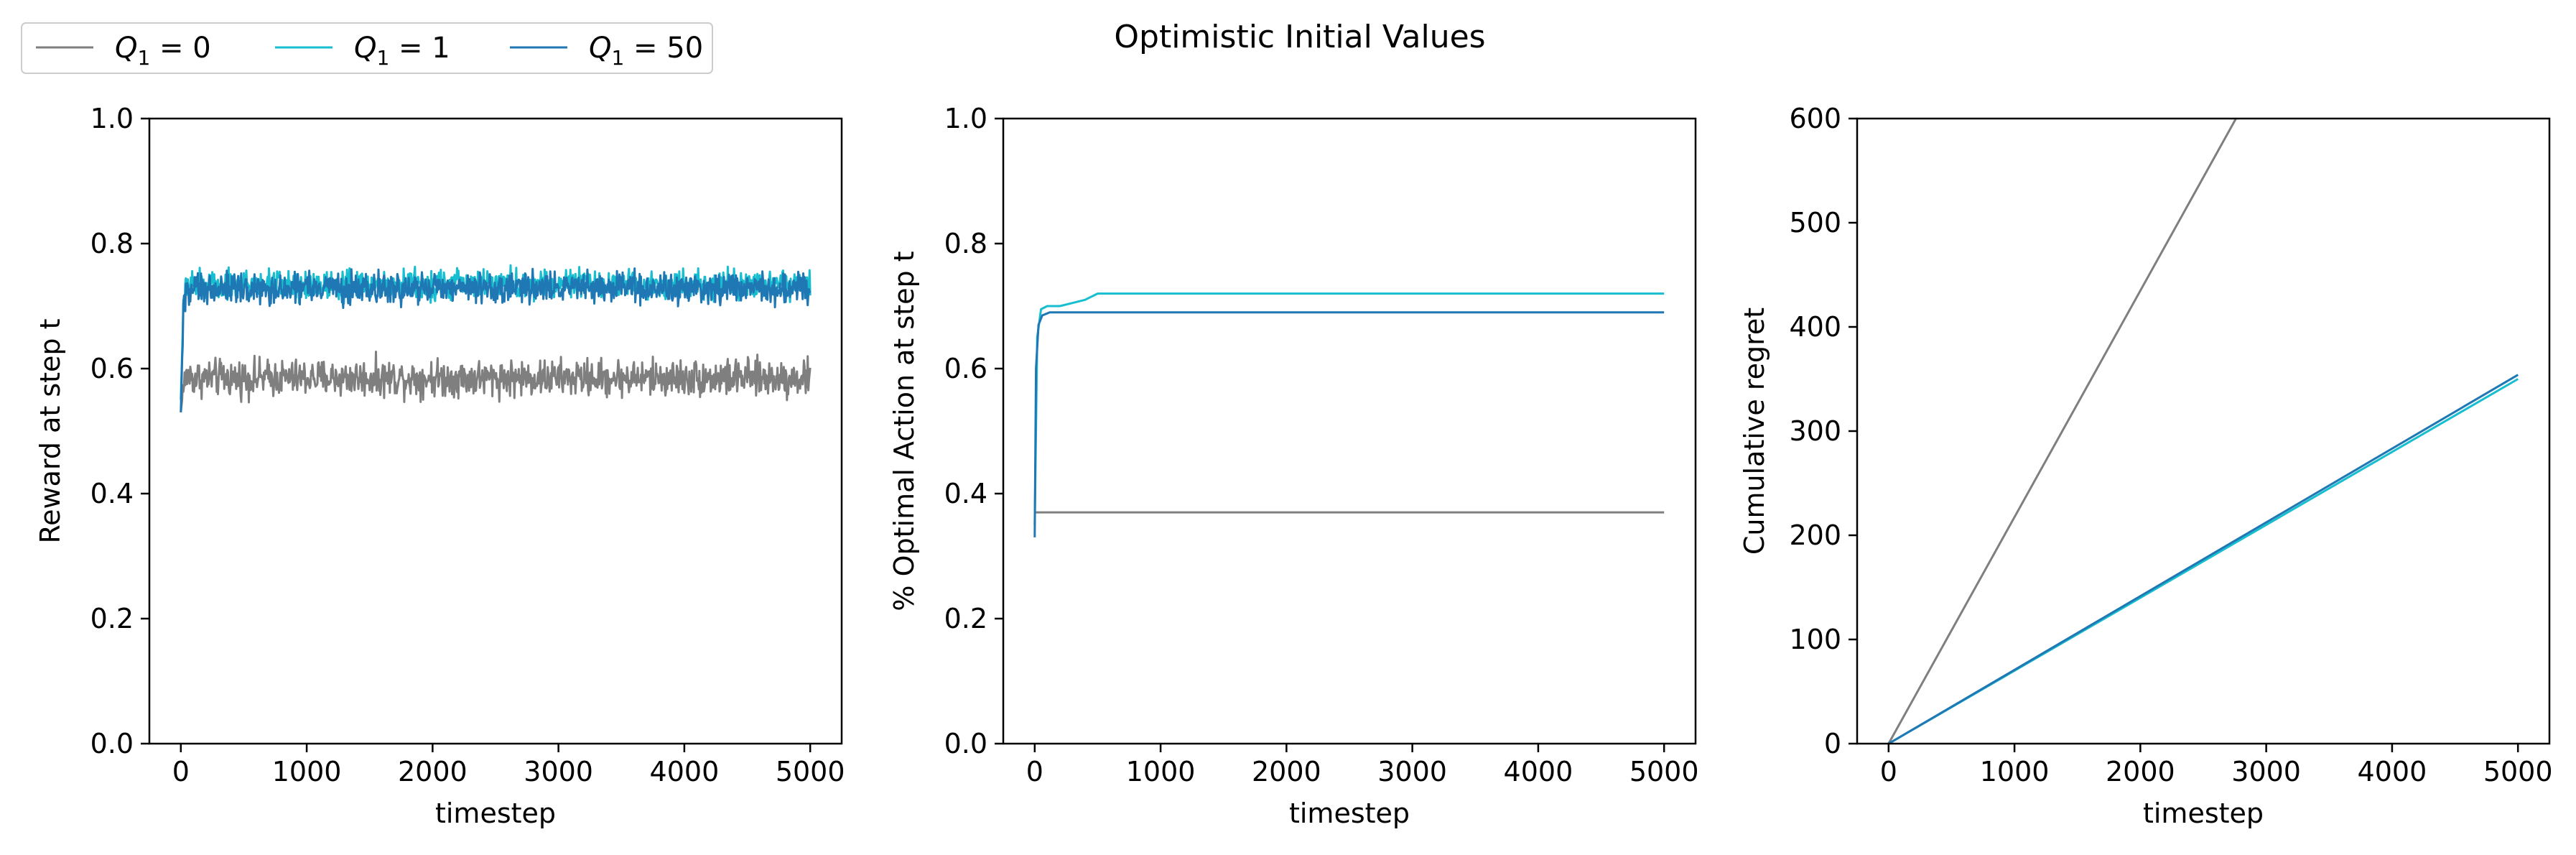  Describe the element at coordinates (1815, 639) in the screenshot. I see `y-tick-label: 100` at that location.